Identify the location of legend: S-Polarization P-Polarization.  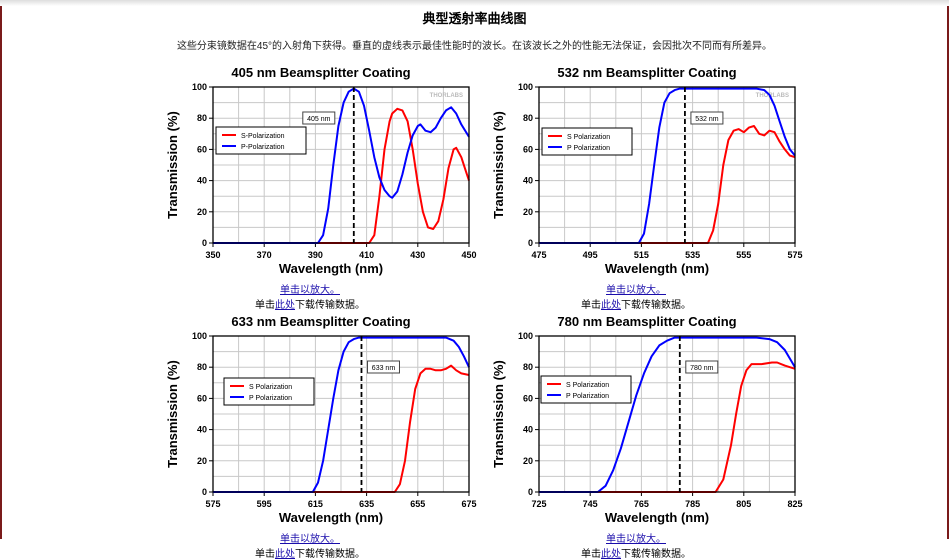
(261, 140).